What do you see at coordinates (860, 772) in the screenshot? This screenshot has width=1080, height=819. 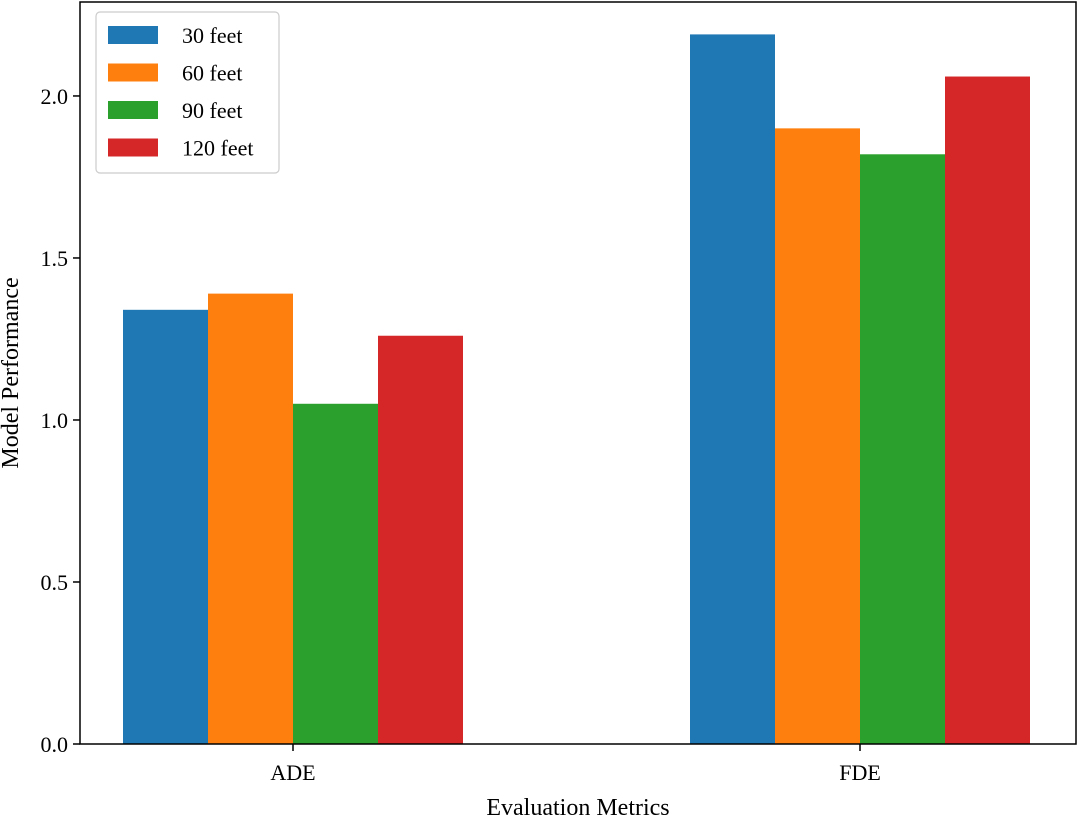 I see `x-tick-label-FDE: FDE` at bounding box center [860, 772].